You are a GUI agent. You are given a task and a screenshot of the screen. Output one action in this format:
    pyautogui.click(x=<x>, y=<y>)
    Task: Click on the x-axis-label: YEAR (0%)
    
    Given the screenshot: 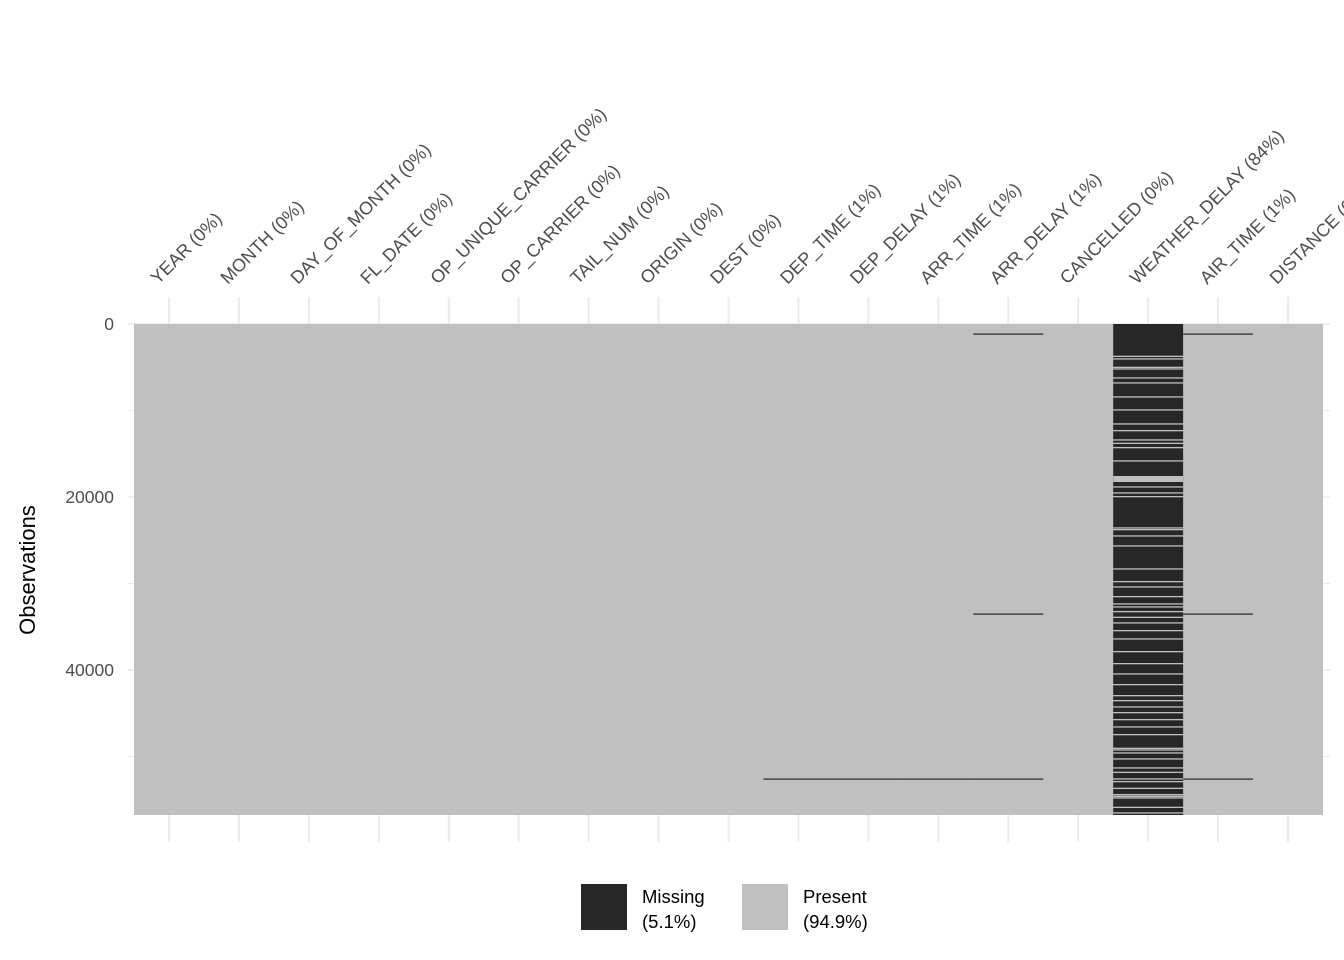 What is the action you would take?
    pyautogui.click(x=186, y=248)
    